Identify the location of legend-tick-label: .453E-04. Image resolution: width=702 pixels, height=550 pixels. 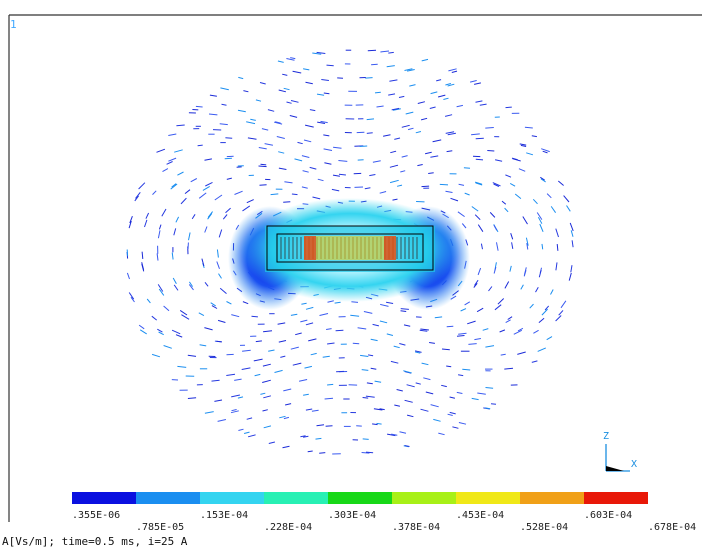
(480, 515).